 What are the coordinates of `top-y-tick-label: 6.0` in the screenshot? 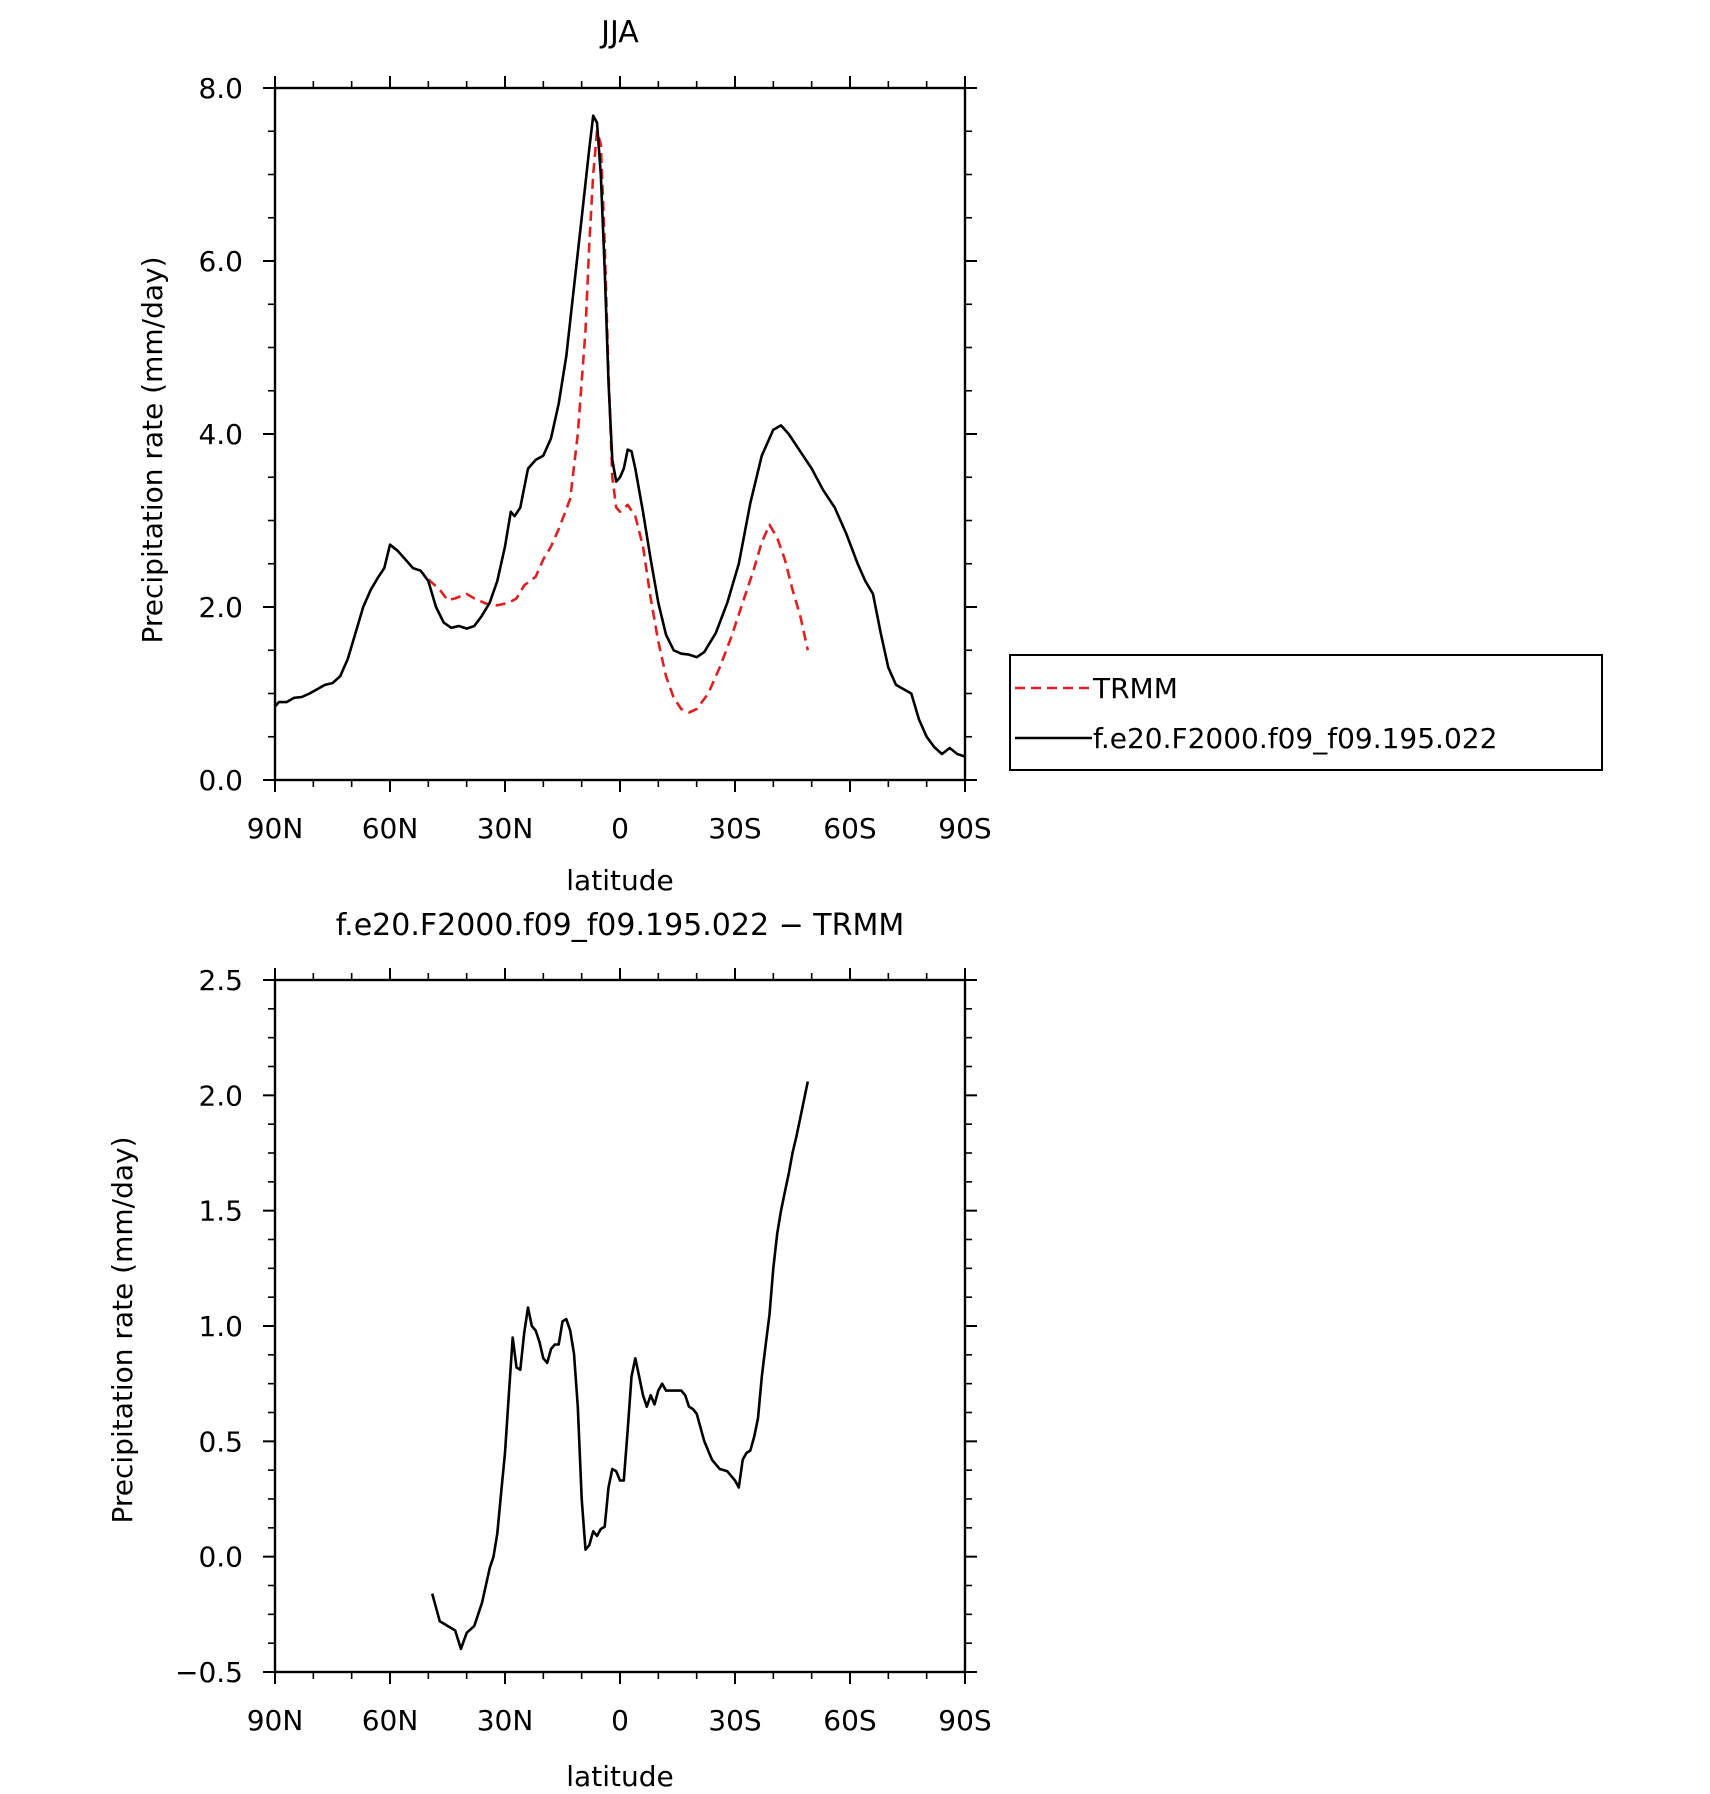 It's located at (220, 261).